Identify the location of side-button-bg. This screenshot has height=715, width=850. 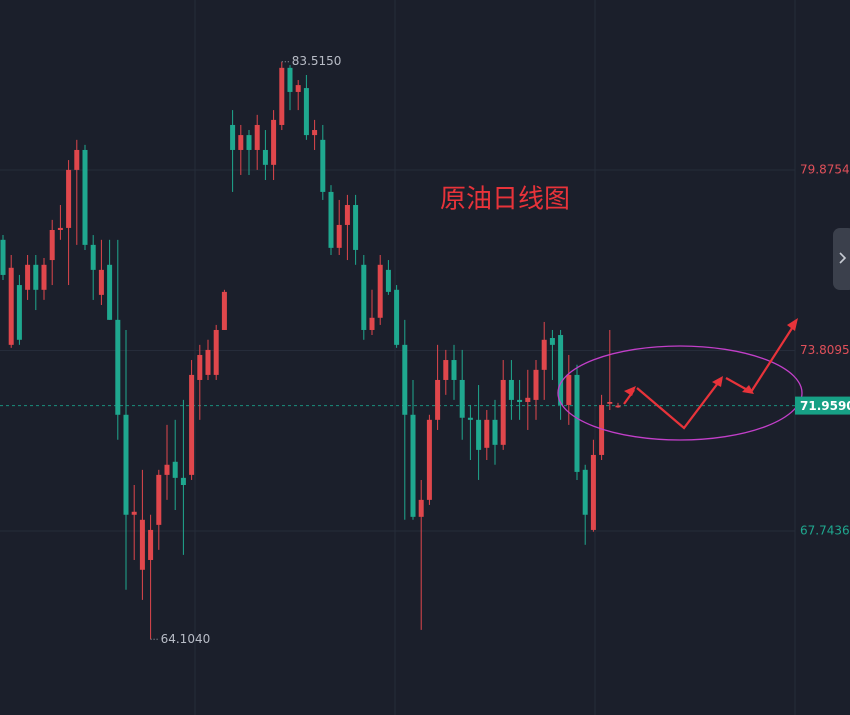
(841, 259).